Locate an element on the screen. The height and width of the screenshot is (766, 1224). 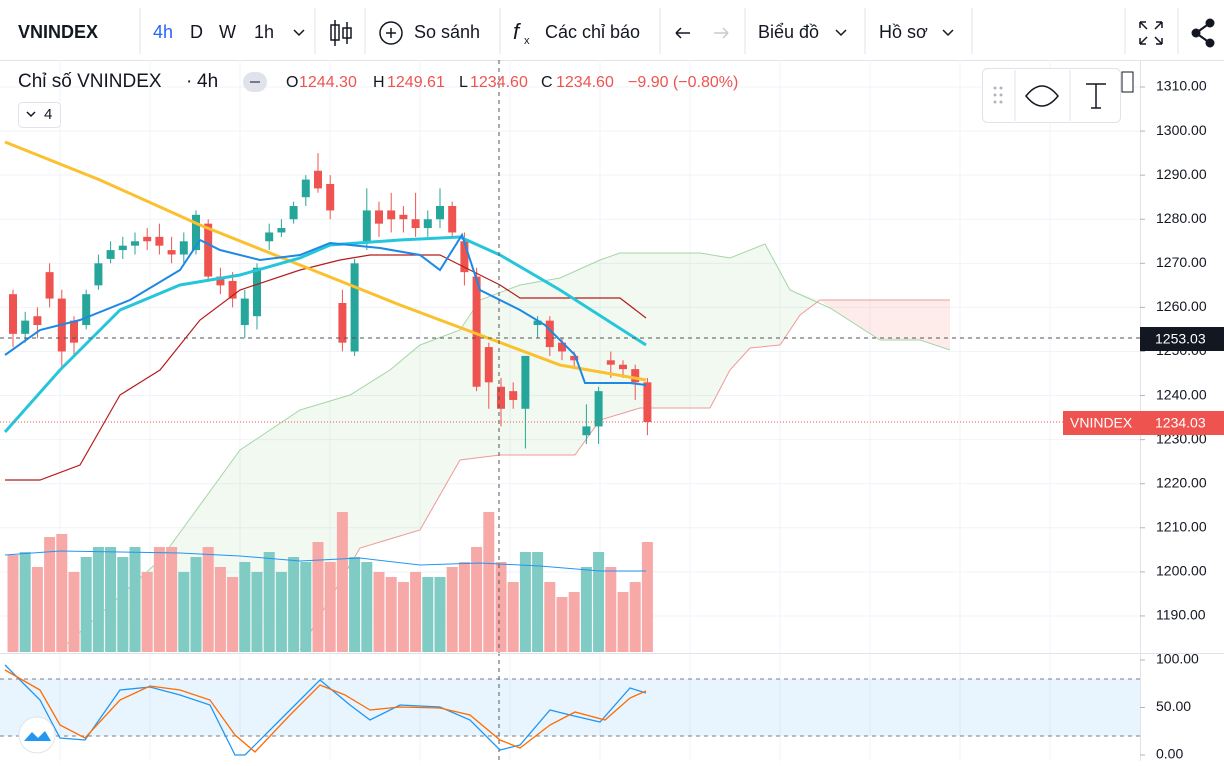
interval: 4h is located at coordinates (163, 32).